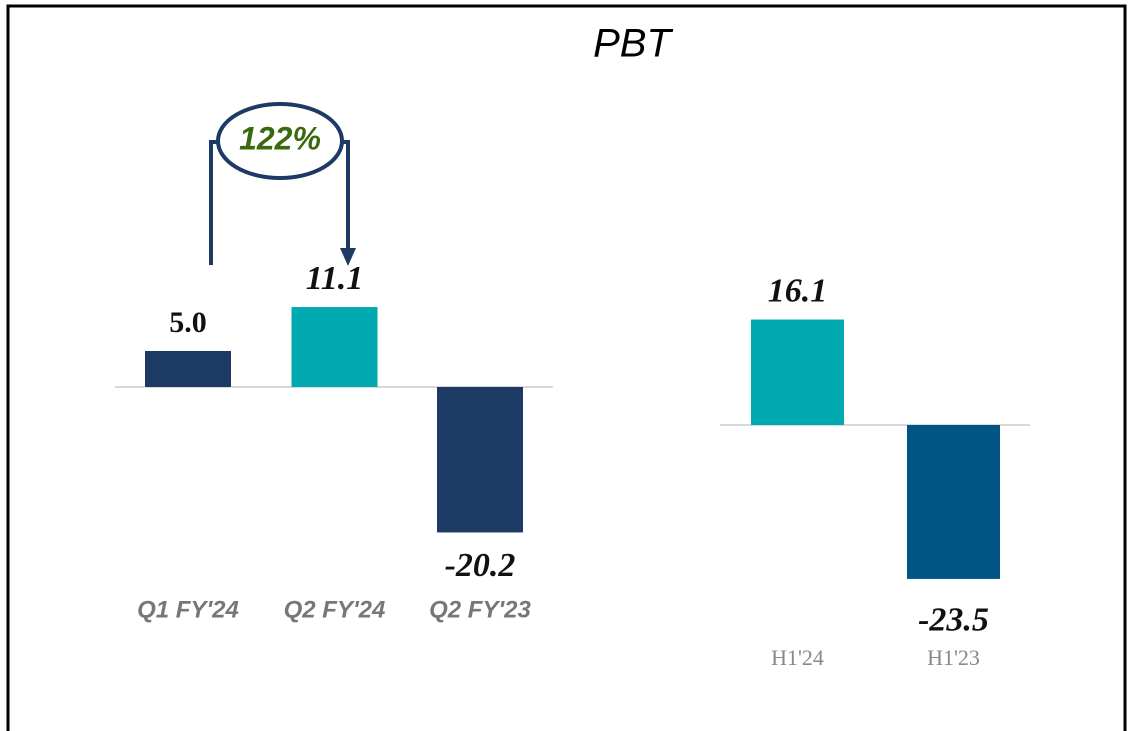 The image size is (1130, 731). I want to click on value-label: -20.2, so click(480, 565).